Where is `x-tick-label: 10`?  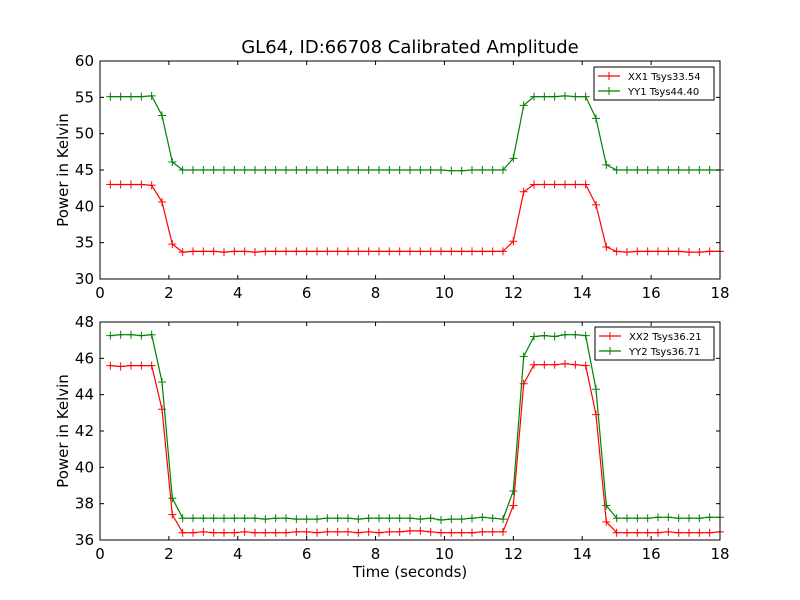
x-tick-label: 10 is located at coordinates (444, 293).